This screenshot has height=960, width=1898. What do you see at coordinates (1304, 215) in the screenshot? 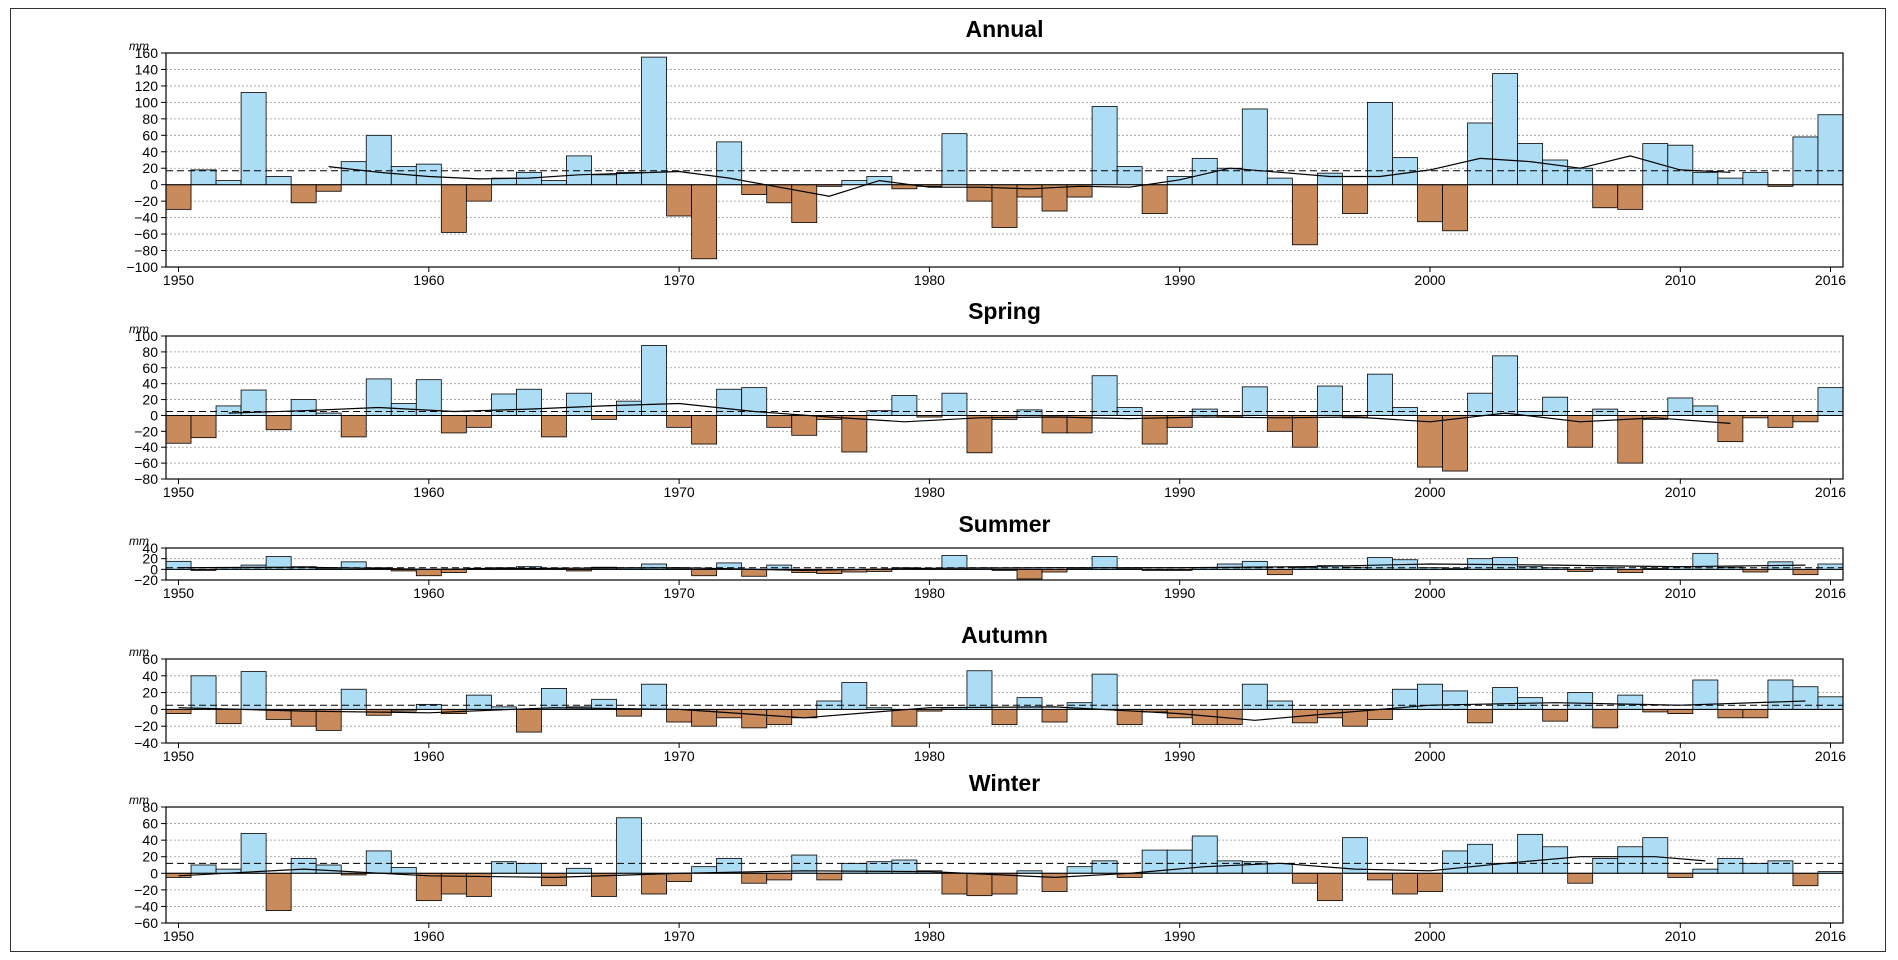
I see `bar-1995` at bounding box center [1304, 215].